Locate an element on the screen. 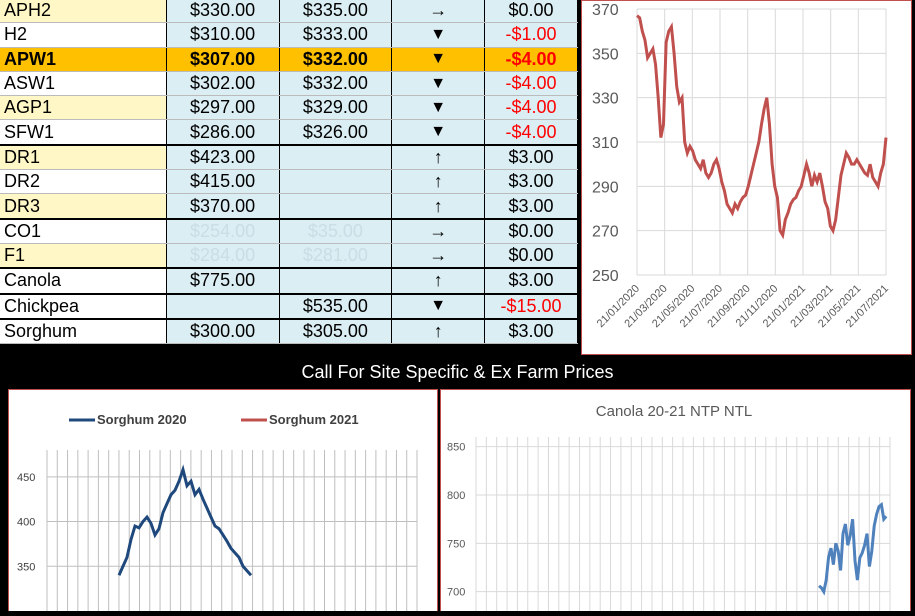 This screenshot has width=915, height=616. price-row: DR1 $423.00 ↑ $3.00 is located at coordinates (289, 157).